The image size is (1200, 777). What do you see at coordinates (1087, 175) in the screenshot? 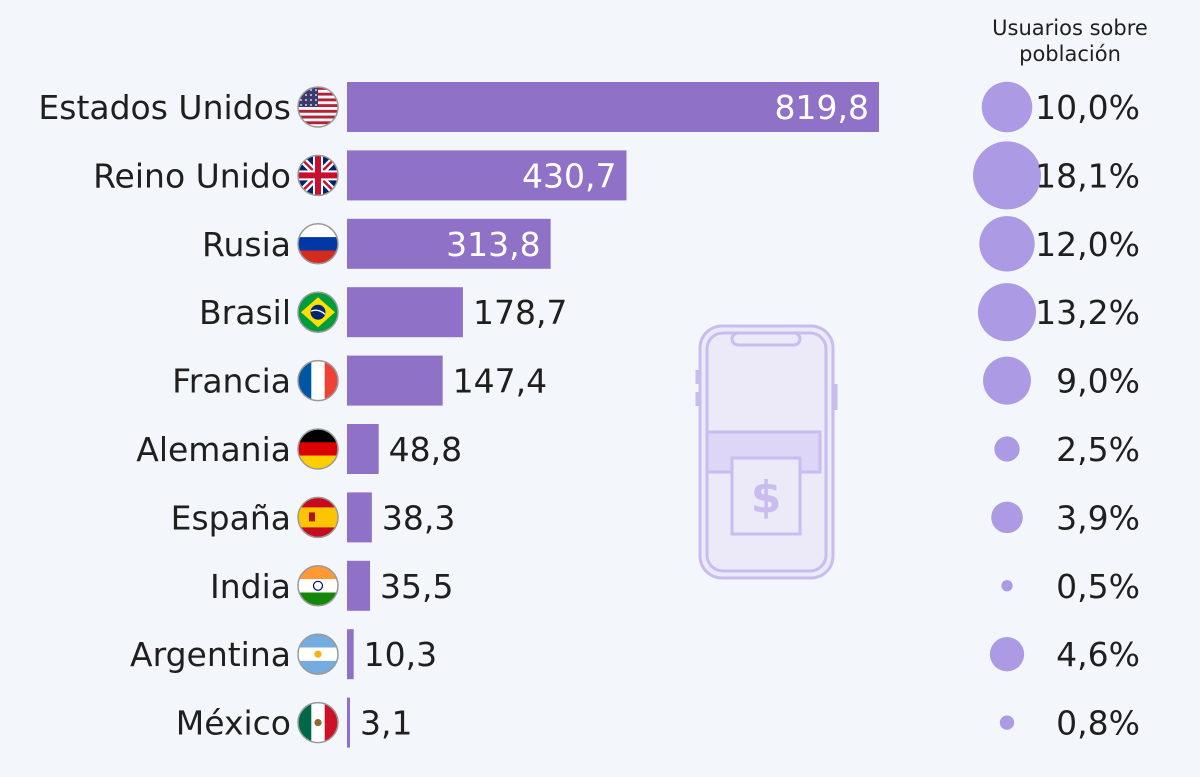
I see `bubble-label: 18,1%` at bounding box center [1087, 175].